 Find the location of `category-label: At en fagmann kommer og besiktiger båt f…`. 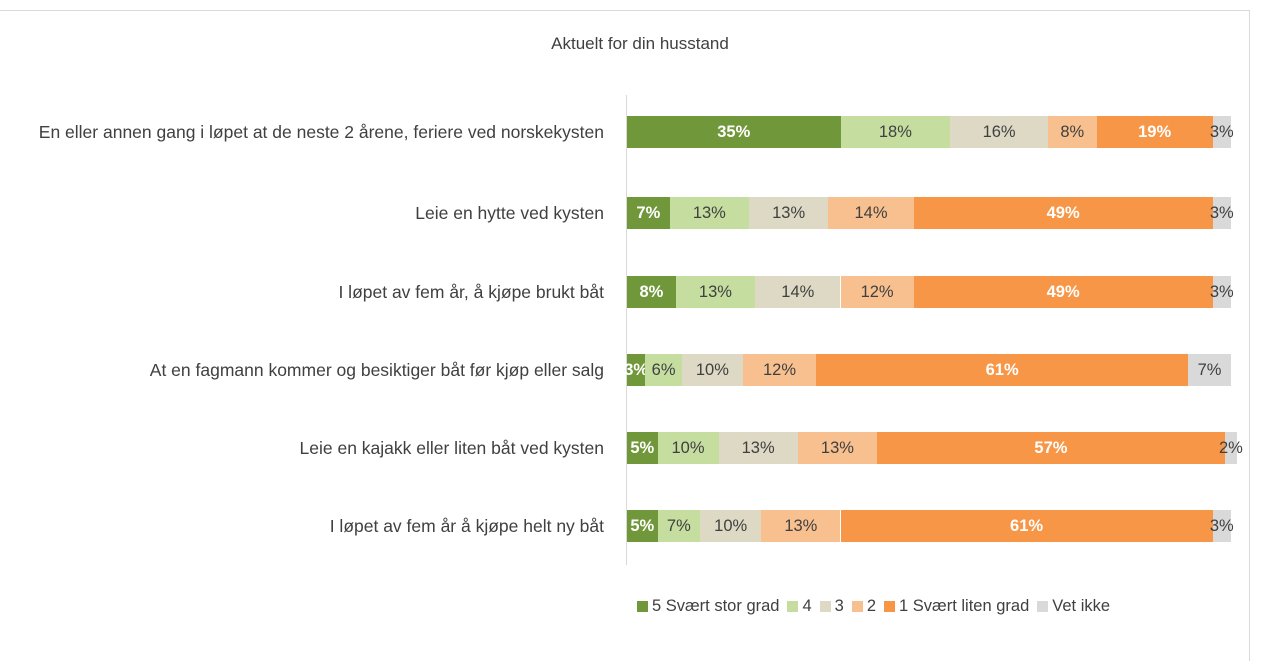

category-label: At en fagmann kommer og besiktiger båt f… is located at coordinates (376, 370).